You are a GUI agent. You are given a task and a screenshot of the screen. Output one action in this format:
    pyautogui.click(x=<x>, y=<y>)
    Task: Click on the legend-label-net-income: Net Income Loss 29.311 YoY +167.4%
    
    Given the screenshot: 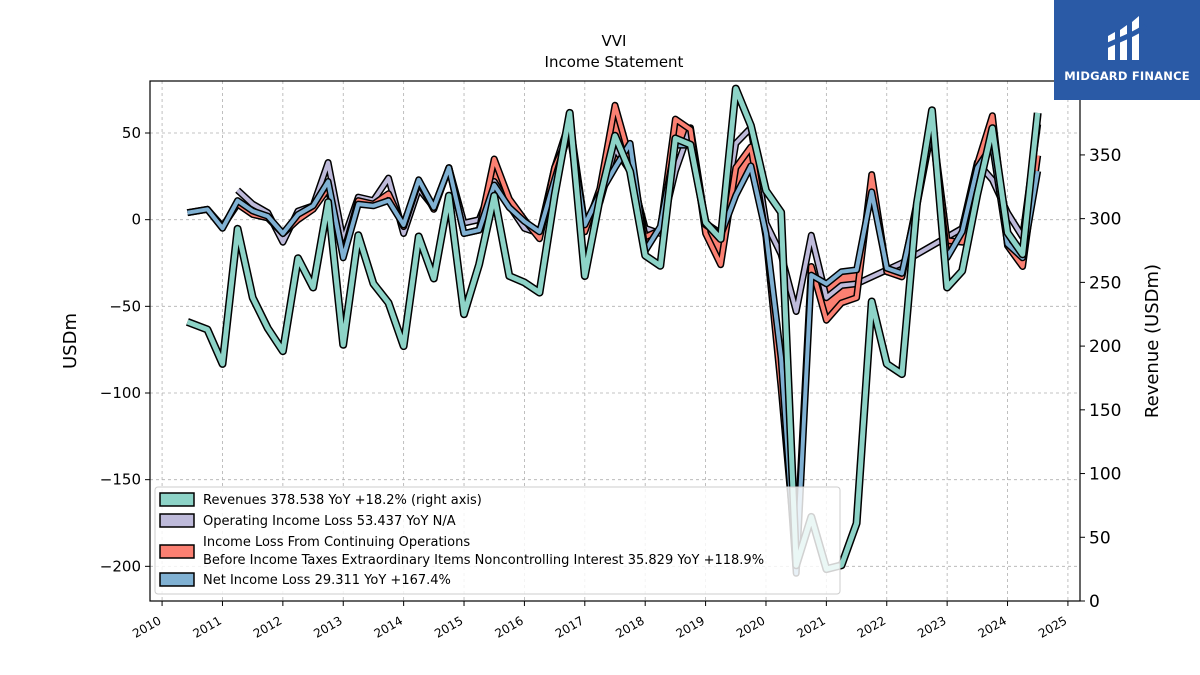 What is the action you would take?
    pyautogui.click(x=327, y=580)
    